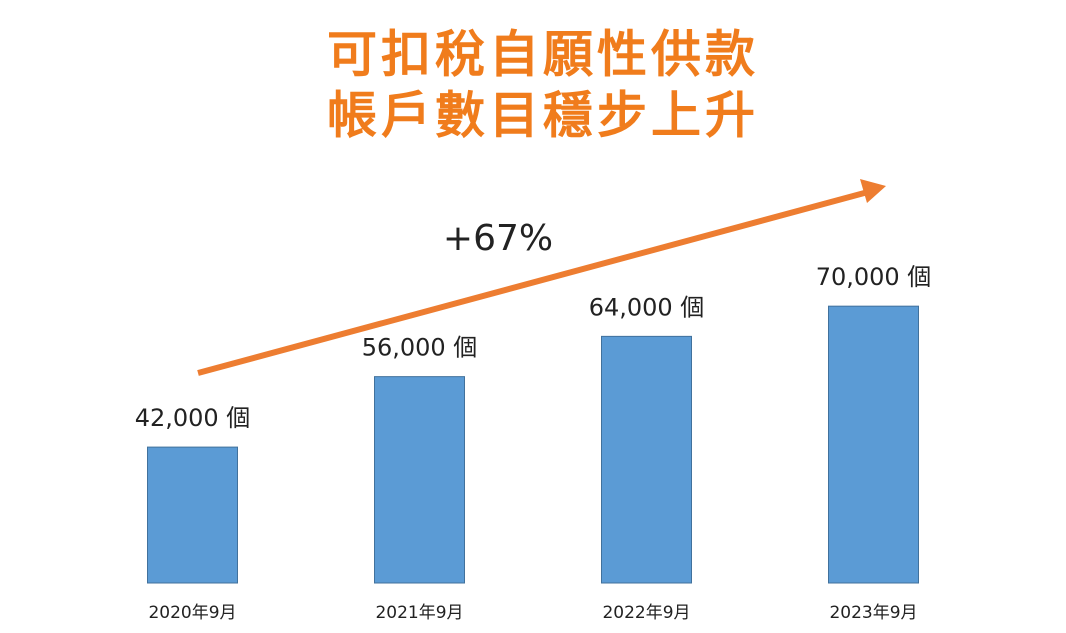  I want to click on annotation: +67%, so click(498, 238).